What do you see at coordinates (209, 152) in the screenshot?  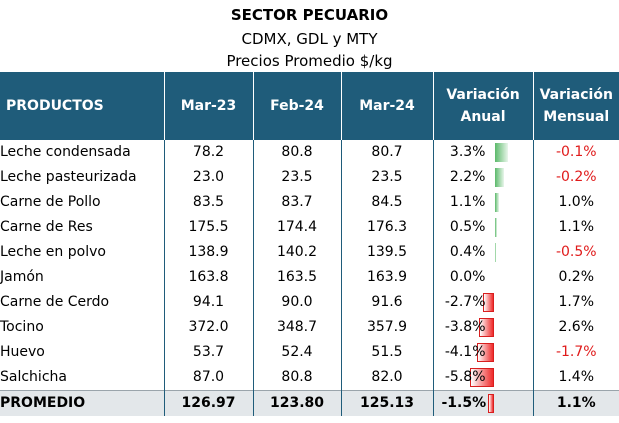 I see `mar23-cell: 78.2` at bounding box center [209, 152].